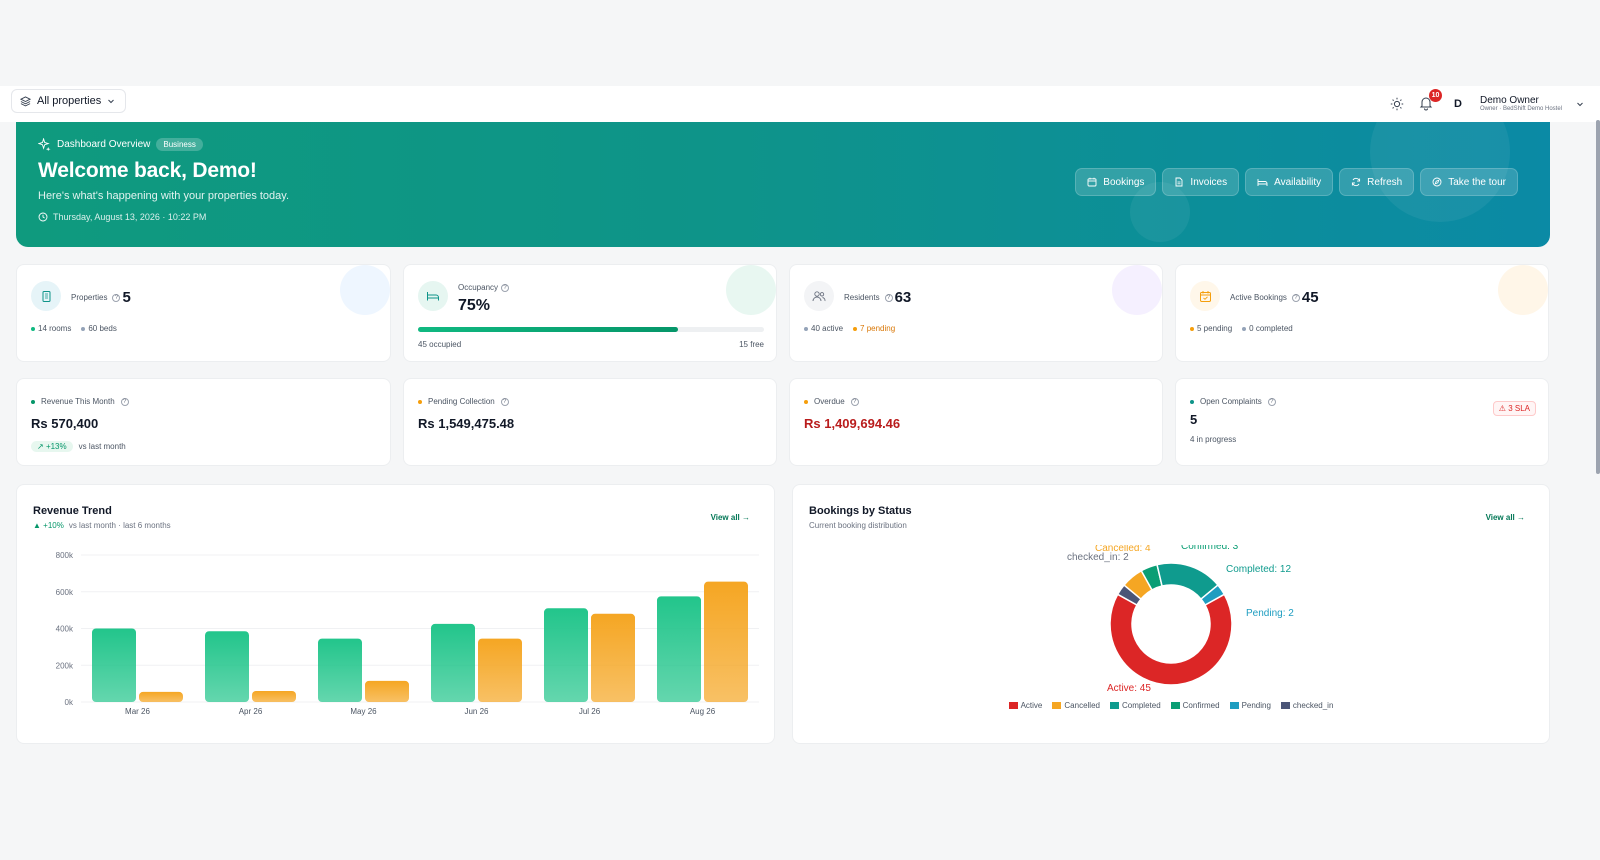  Describe the element at coordinates (1598, 297) in the screenshot. I see `scrollbar` at that location.